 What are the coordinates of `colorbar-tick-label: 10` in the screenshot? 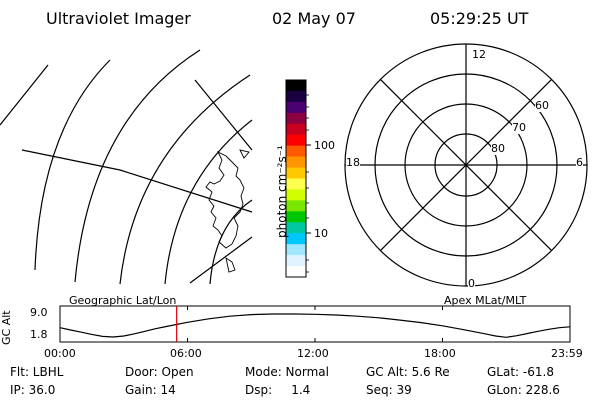 It's located at (321, 233).